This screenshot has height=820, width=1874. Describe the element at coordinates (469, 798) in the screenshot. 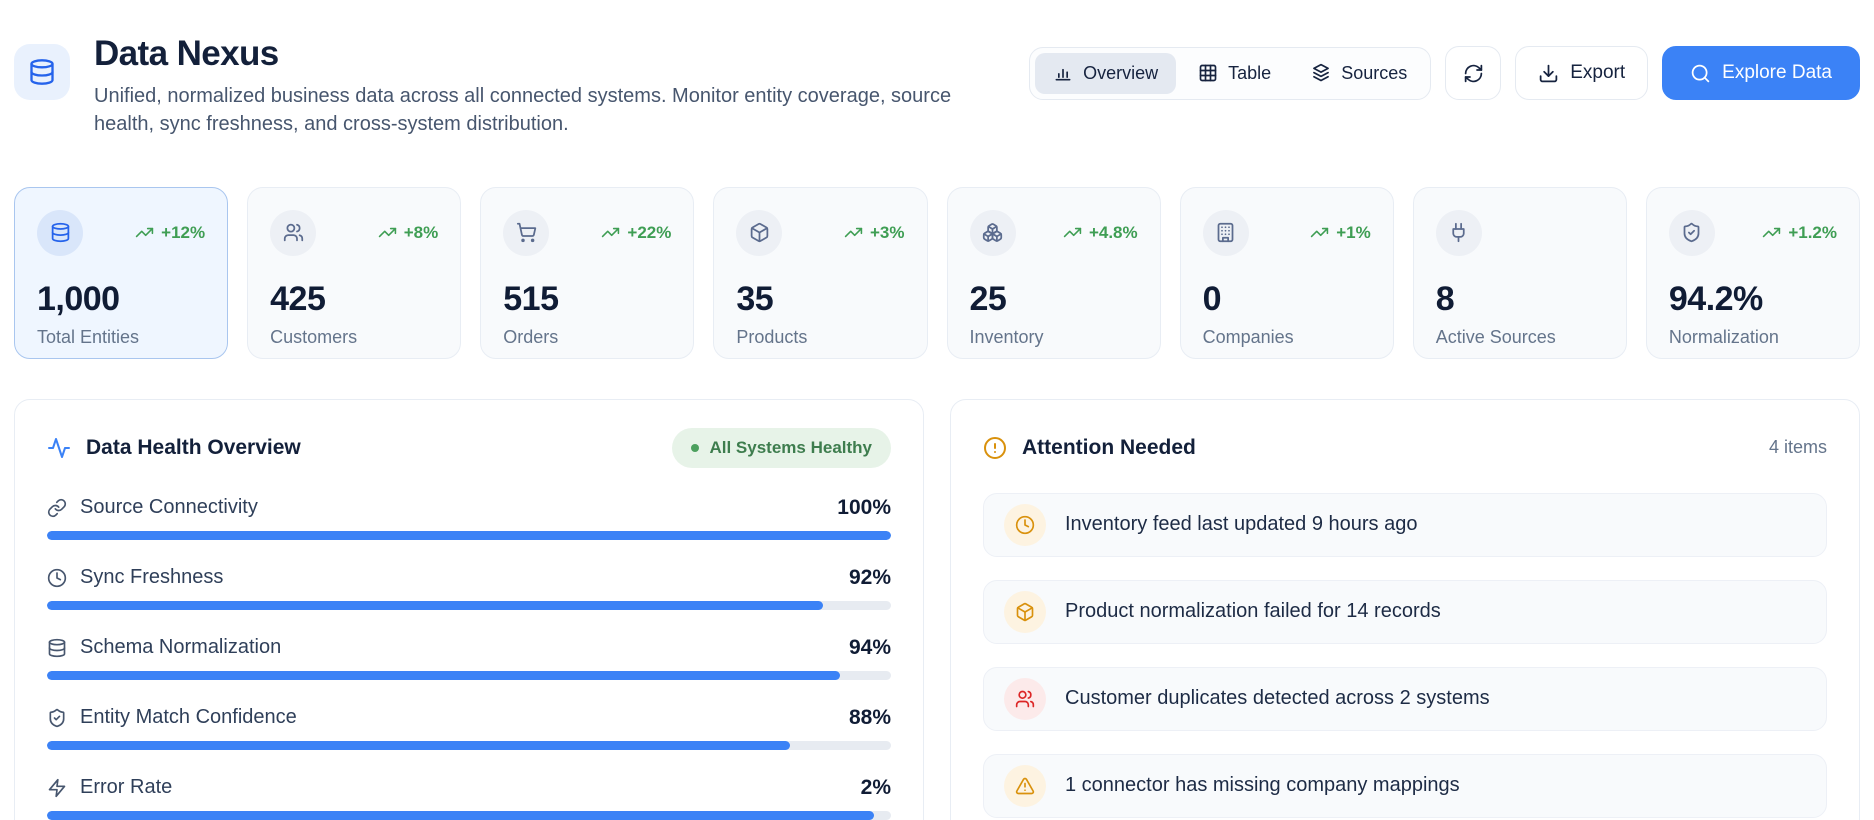

I see `metric-error-rate: Error Rate 2%` at that location.